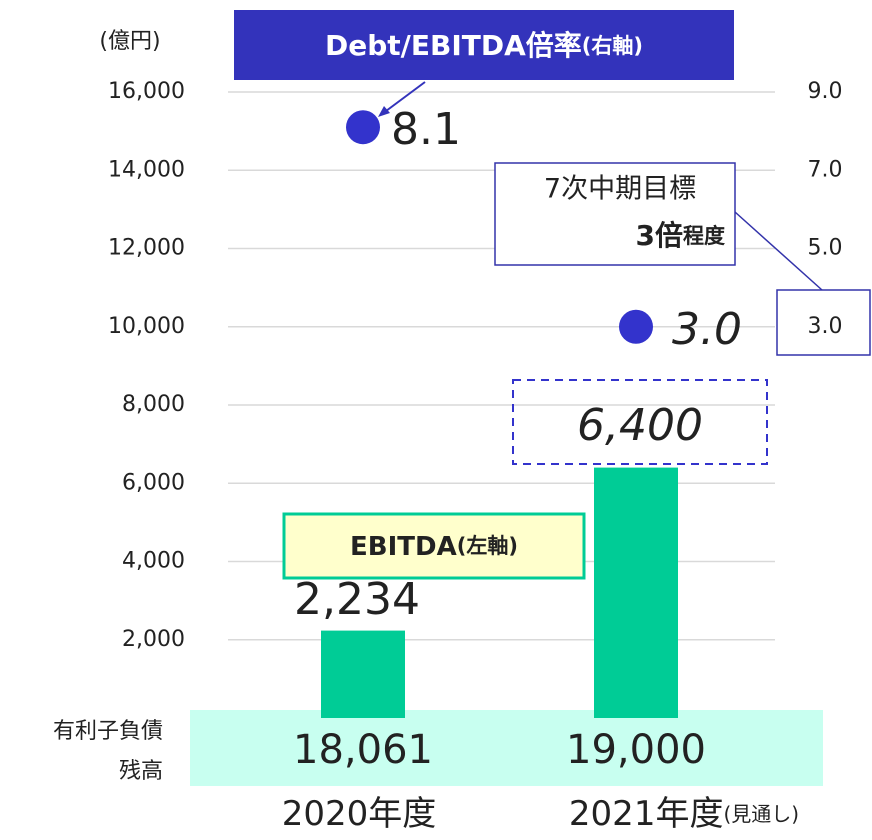 The height and width of the screenshot is (840, 872). What do you see at coordinates (426, 129) in the screenshot?
I see `data-label: 8.1` at bounding box center [426, 129].